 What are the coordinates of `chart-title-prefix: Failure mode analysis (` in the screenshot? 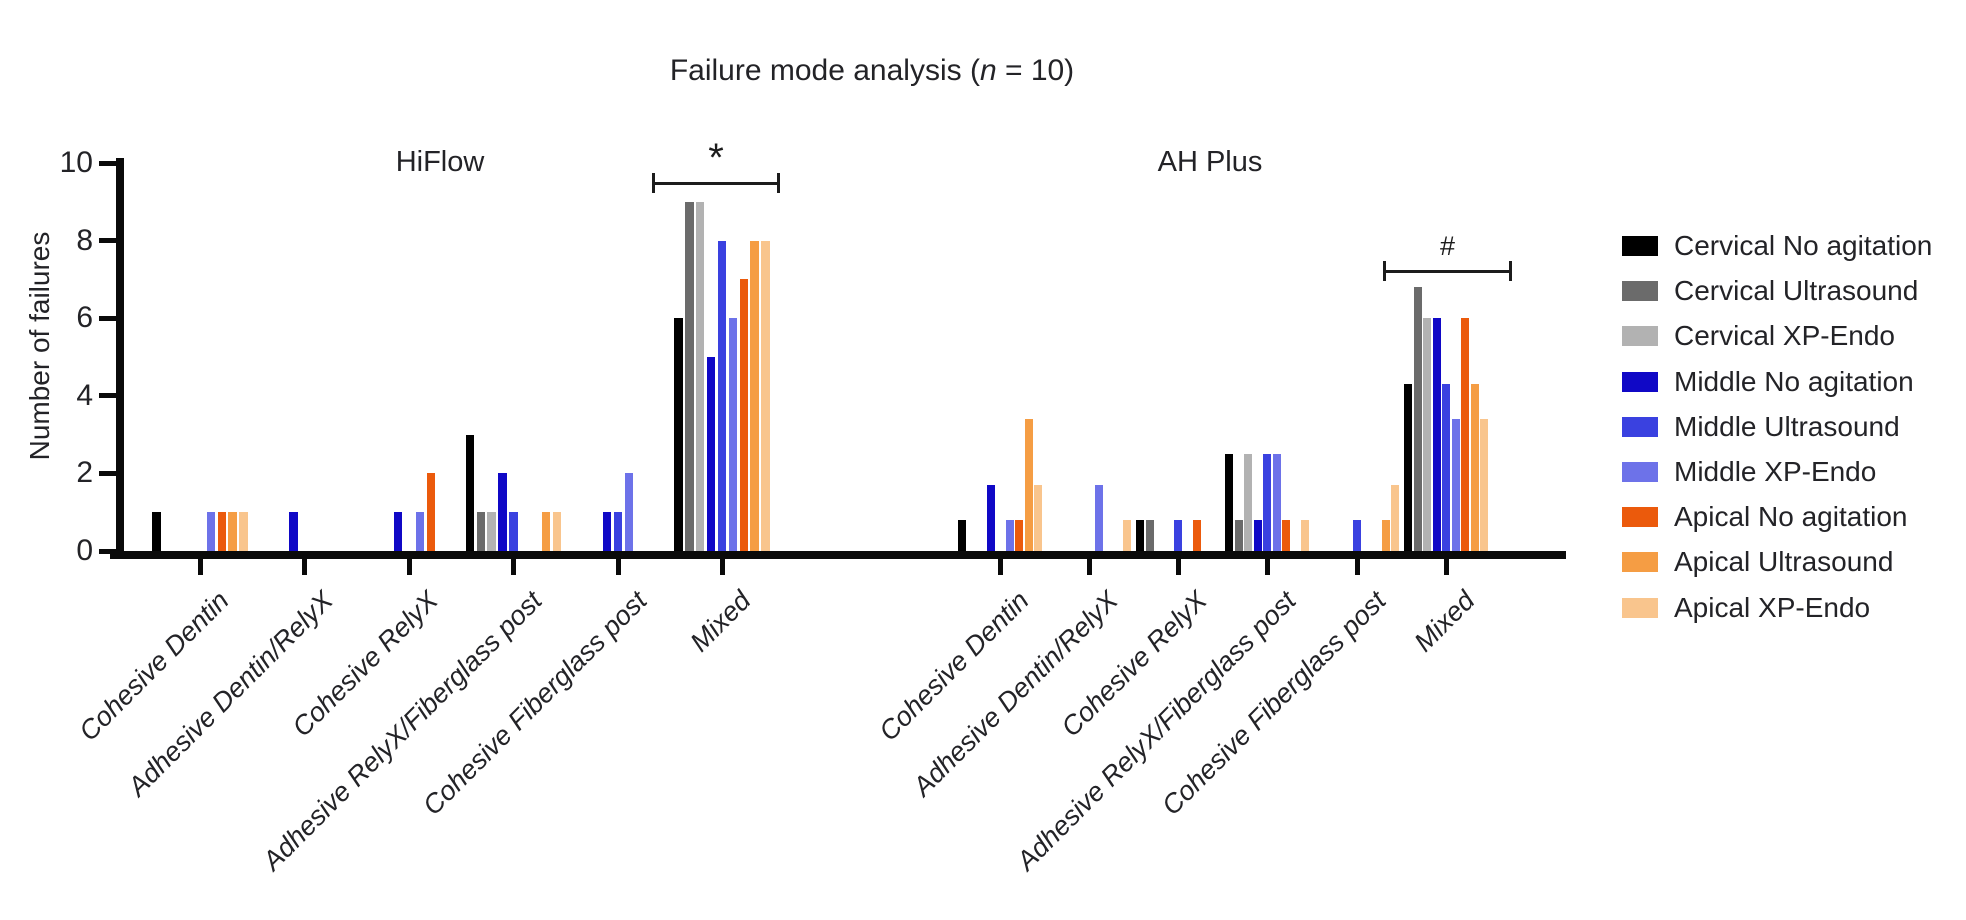 It's located at (824, 70).